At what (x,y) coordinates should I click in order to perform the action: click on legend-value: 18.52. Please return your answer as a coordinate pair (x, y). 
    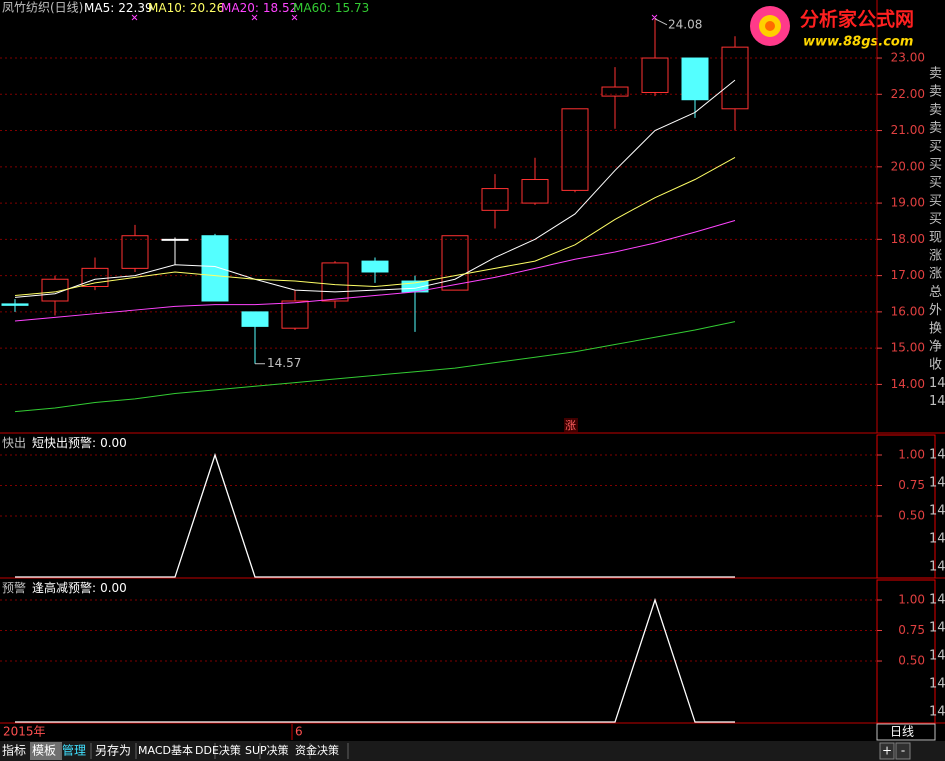
    Looking at the image, I should click on (280, 8).